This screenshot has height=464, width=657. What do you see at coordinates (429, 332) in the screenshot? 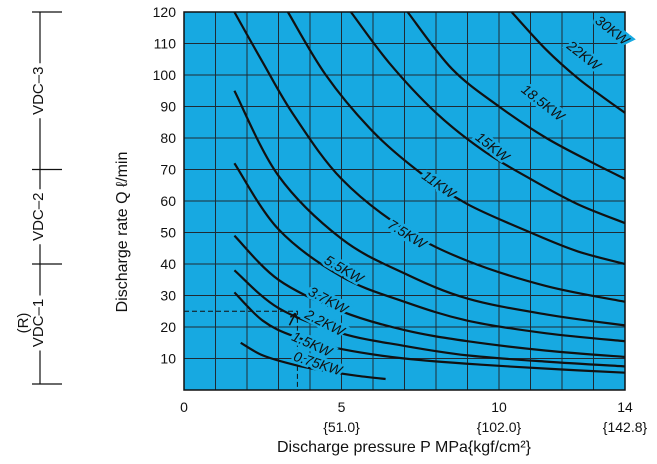
I see `curve-1-5kw` at bounding box center [429, 332].